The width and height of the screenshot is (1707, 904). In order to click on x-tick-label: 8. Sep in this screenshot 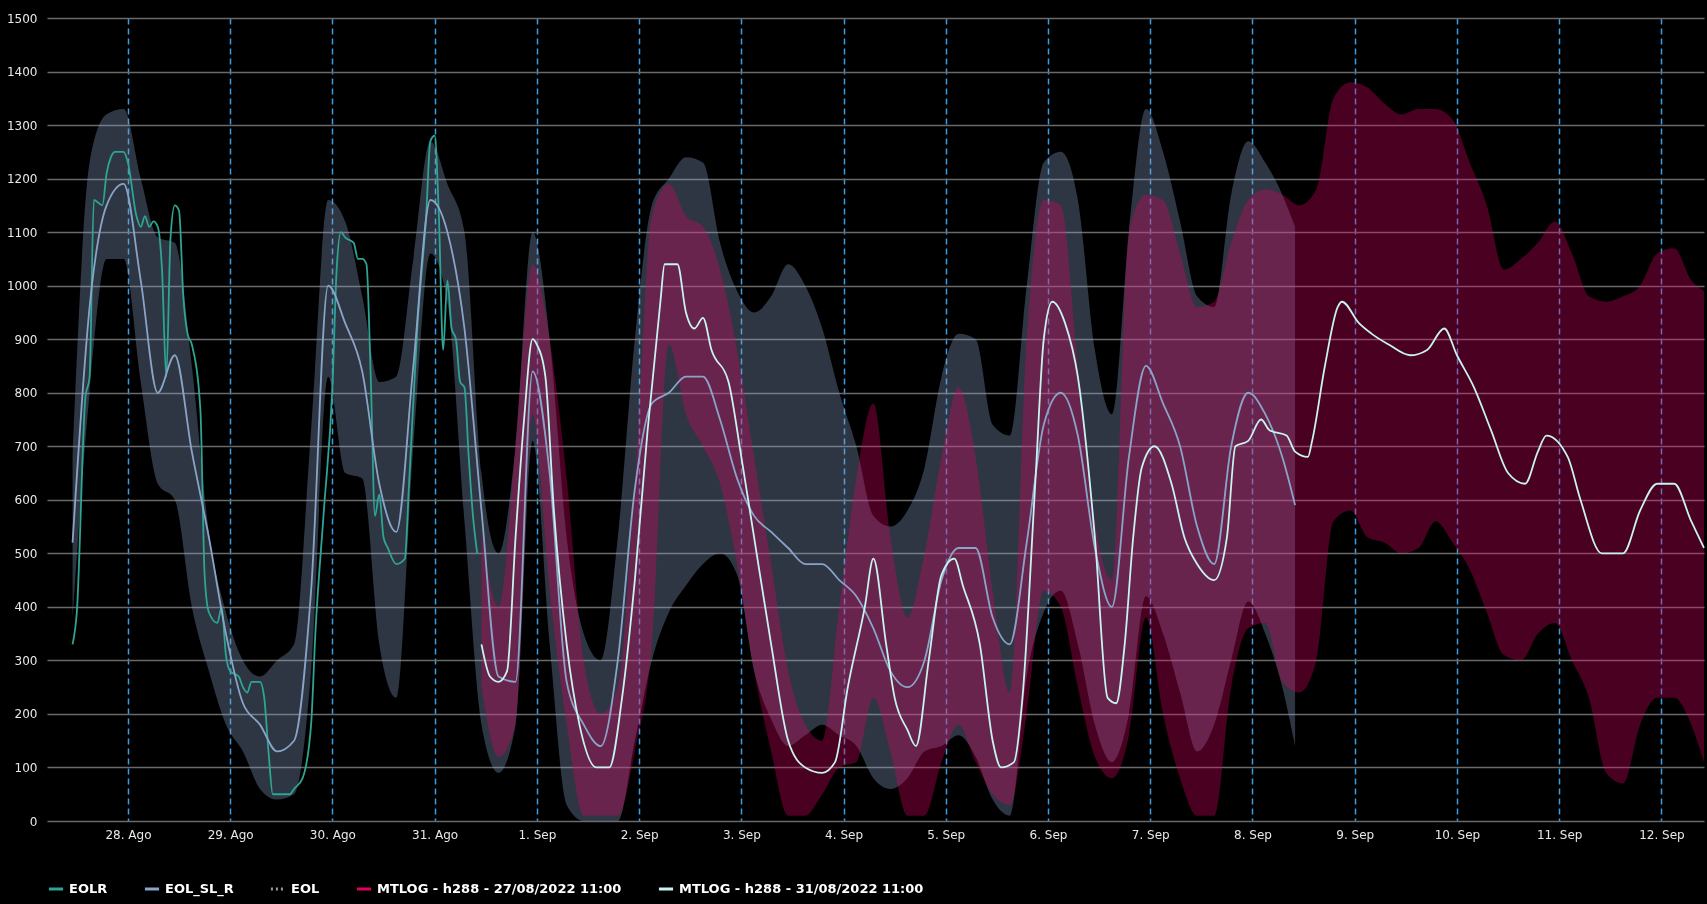, I will do `click(1253, 834)`.